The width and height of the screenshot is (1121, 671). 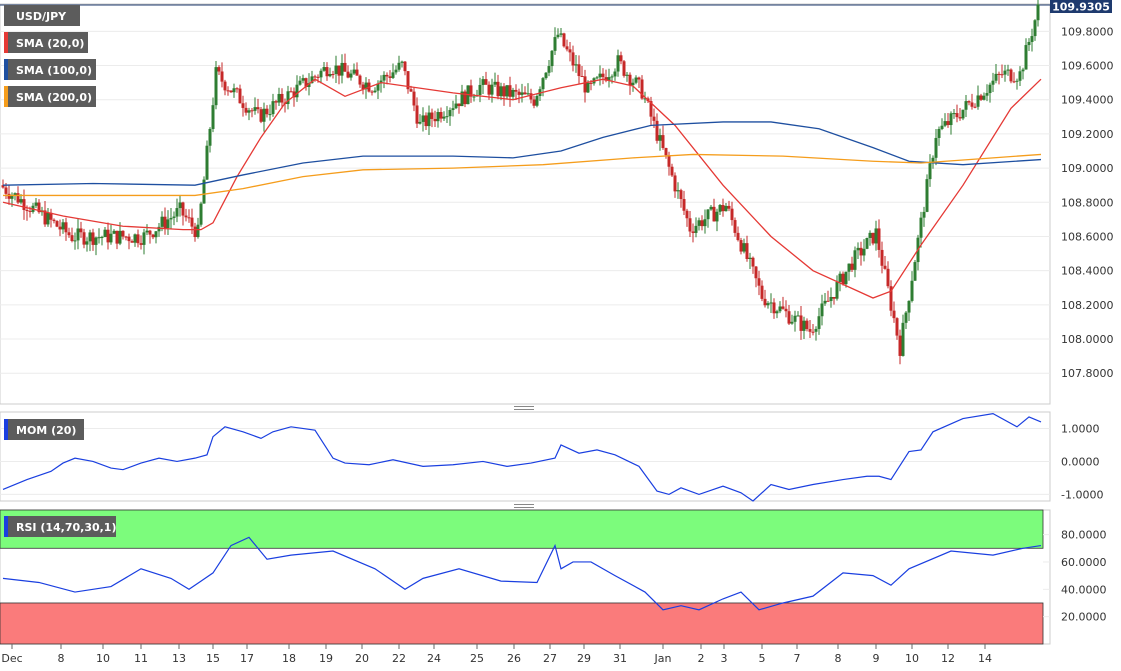 I want to click on resize-handle-mom, so click(x=523, y=408).